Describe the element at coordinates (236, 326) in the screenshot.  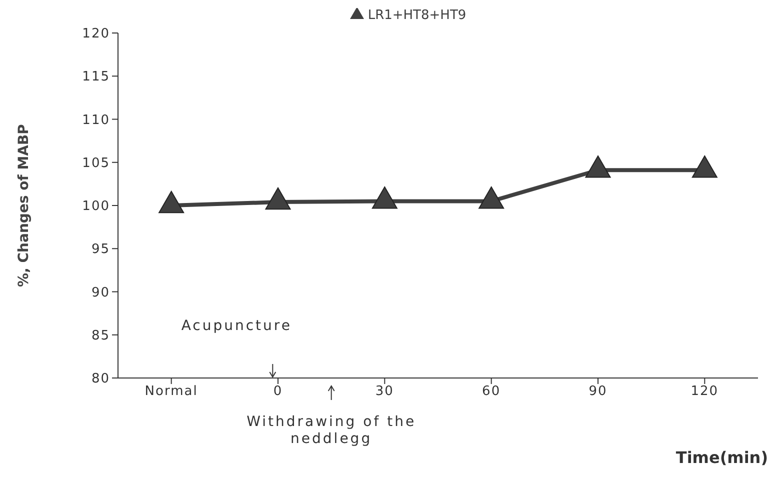
I see `annotation: Acupuncture` at that location.